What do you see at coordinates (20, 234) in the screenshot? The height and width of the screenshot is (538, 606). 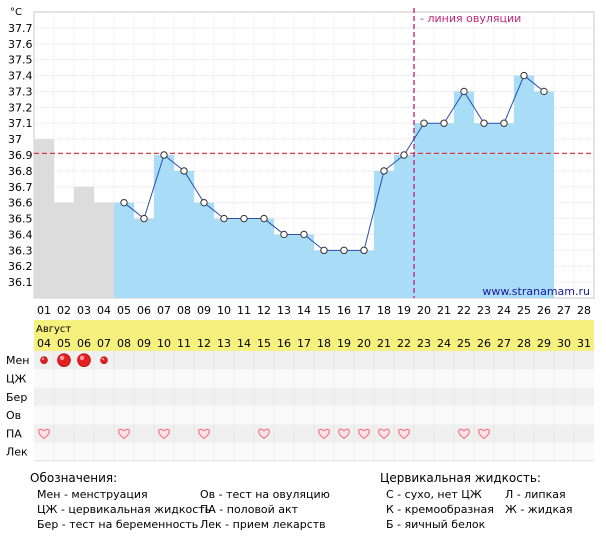 I see `y-tick-label: 36.4` at bounding box center [20, 234].